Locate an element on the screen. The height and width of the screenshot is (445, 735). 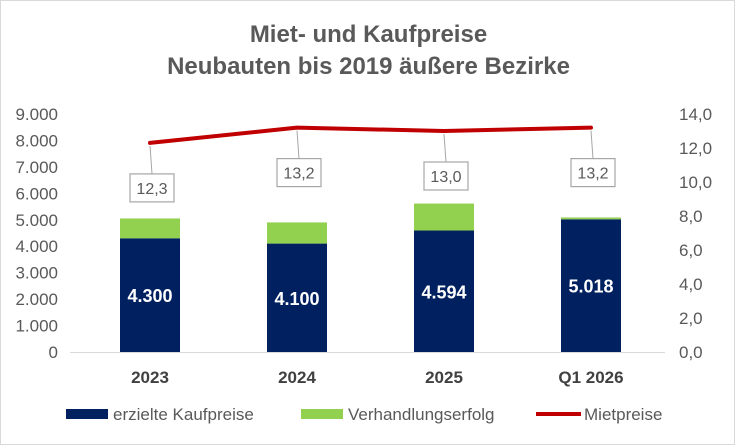
chart-subtitle: Neubauten bis 2019 äußere Bezirke is located at coordinates (368, 66).